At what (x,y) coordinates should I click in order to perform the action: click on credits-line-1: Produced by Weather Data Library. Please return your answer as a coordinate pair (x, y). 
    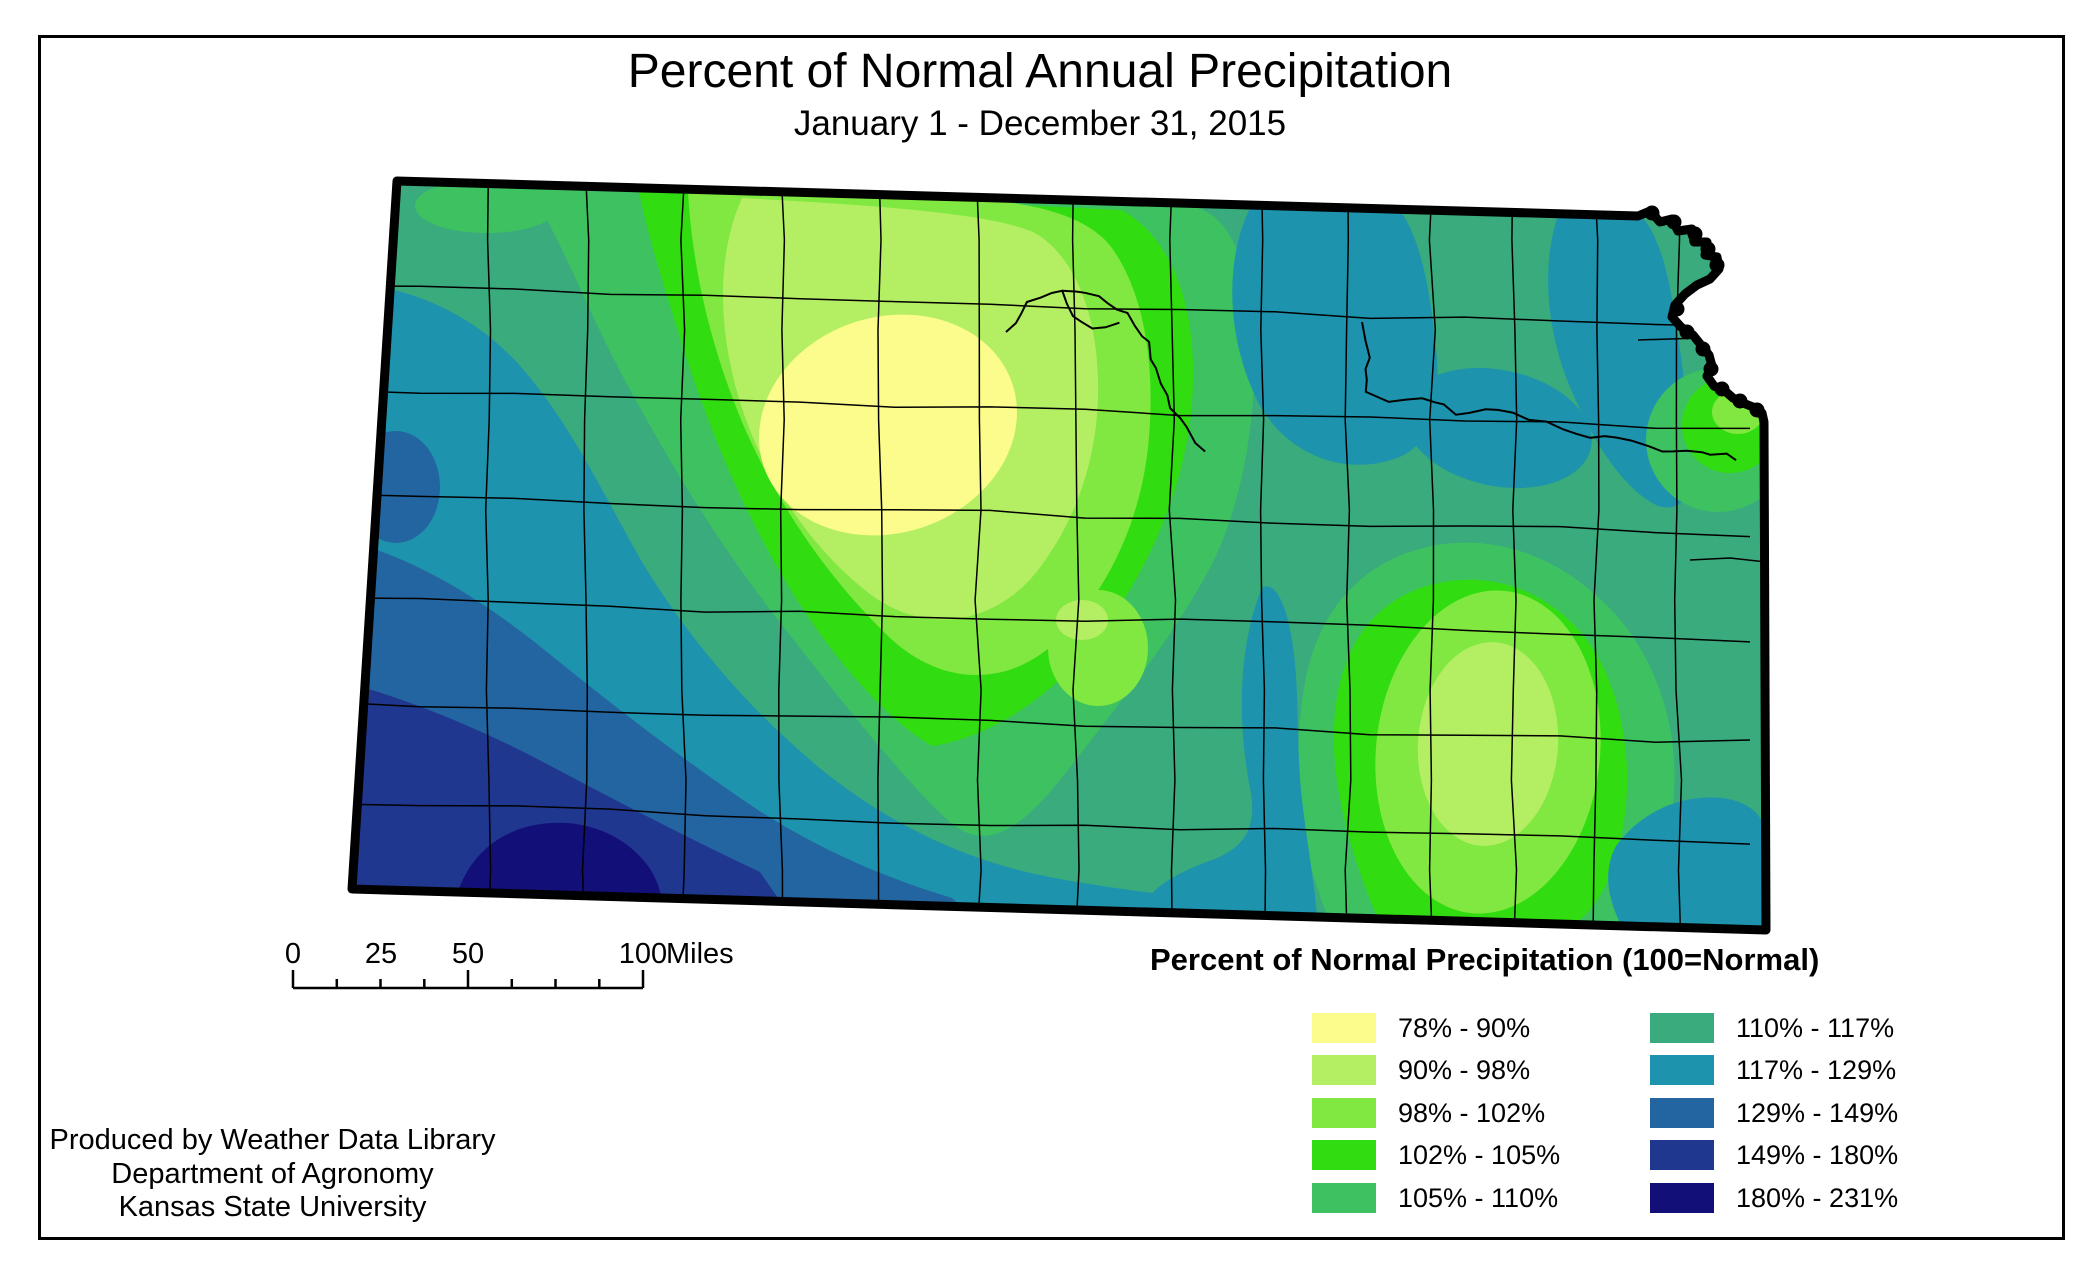
    Looking at the image, I should click on (272, 1140).